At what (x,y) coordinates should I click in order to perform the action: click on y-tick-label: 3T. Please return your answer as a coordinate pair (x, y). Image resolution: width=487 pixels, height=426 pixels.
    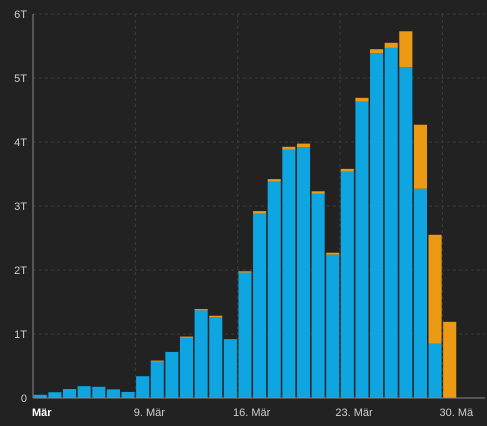
    Looking at the image, I should click on (20, 207).